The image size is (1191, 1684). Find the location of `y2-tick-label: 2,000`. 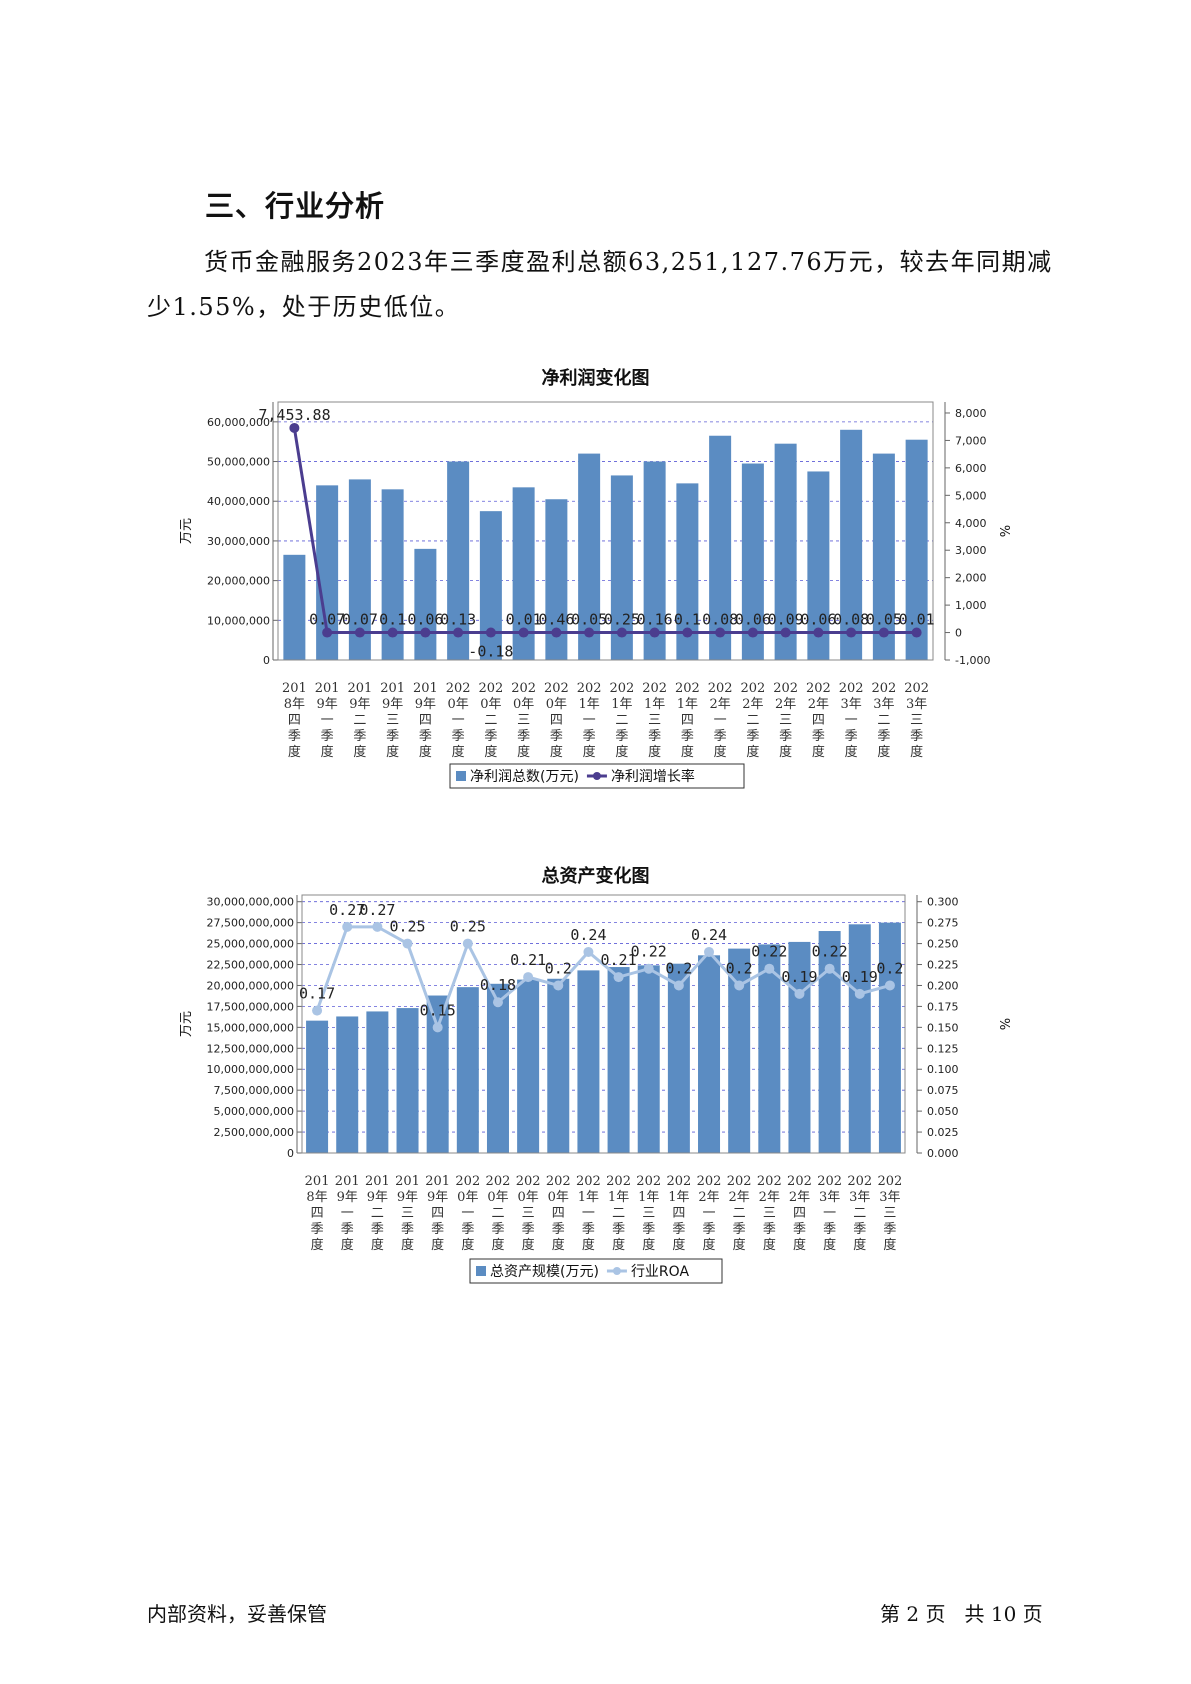

y2-tick-label: 2,000 is located at coordinates (971, 578).